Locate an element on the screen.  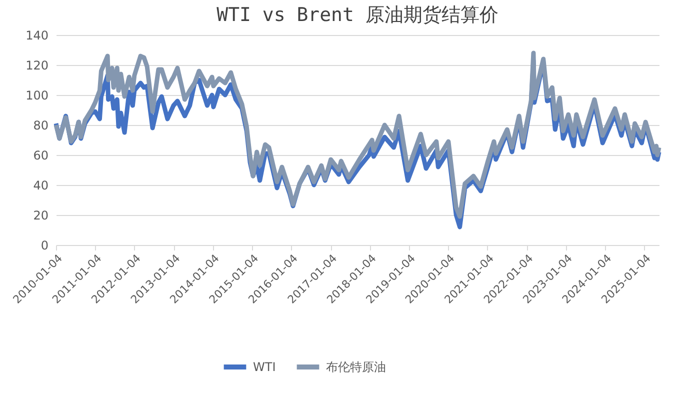
legend-label: 布伦特原油 is located at coordinates (356, 367).